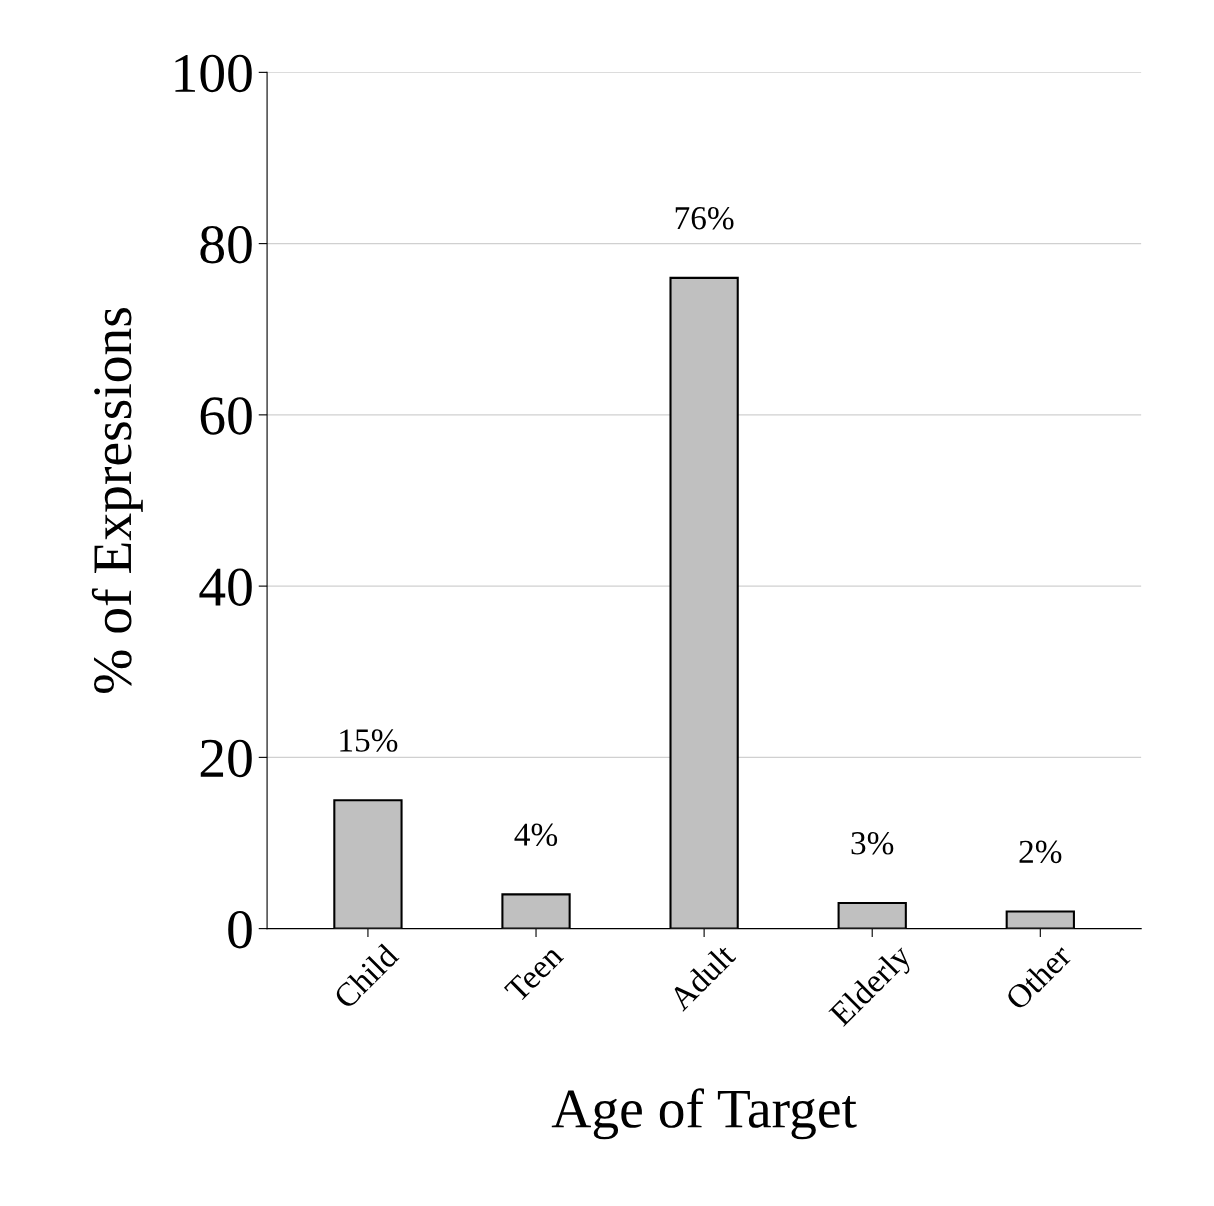 The image size is (1214, 1206). I want to click on data-label: 15%, so click(369, 740).